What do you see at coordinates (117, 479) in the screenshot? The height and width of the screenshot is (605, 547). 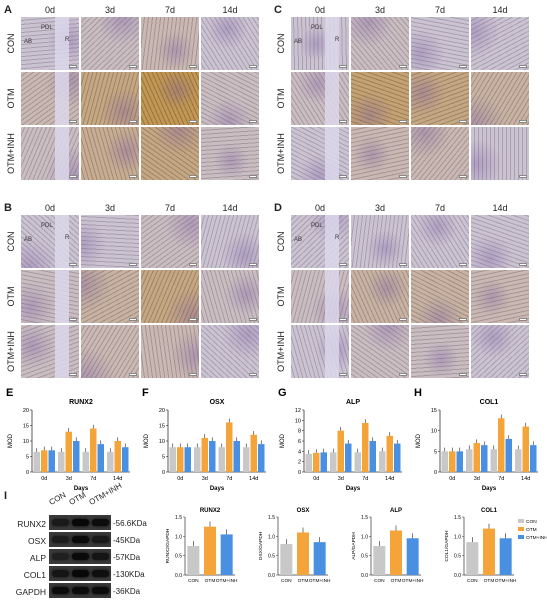 I see `x-tick-label: 14d` at bounding box center [117, 479].